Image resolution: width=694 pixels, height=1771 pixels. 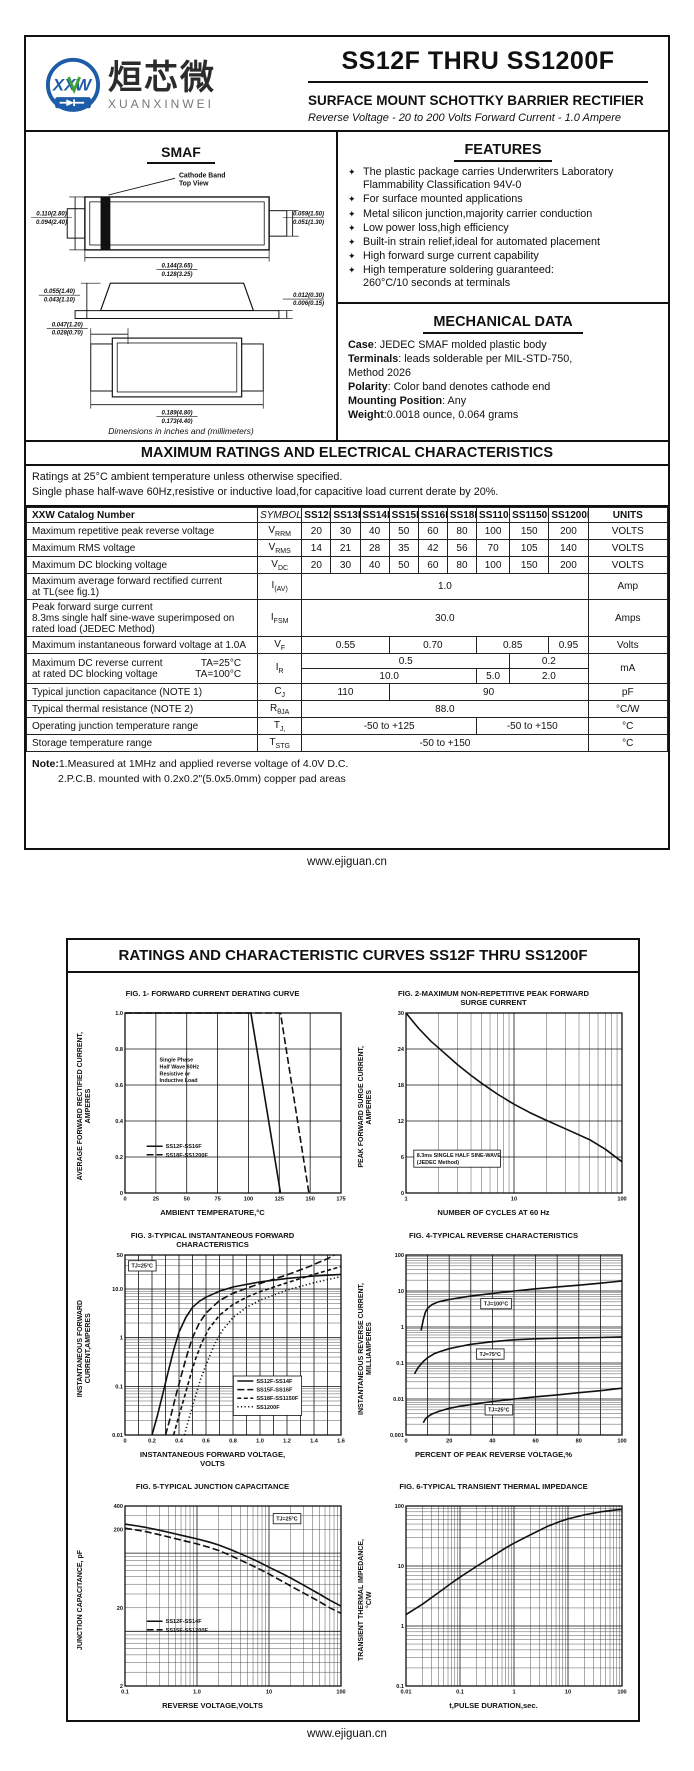 What do you see at coordinates (314, 1441) in the screenshot?
I see `svg-text: 1.4` at bounding box center [314, 1441].